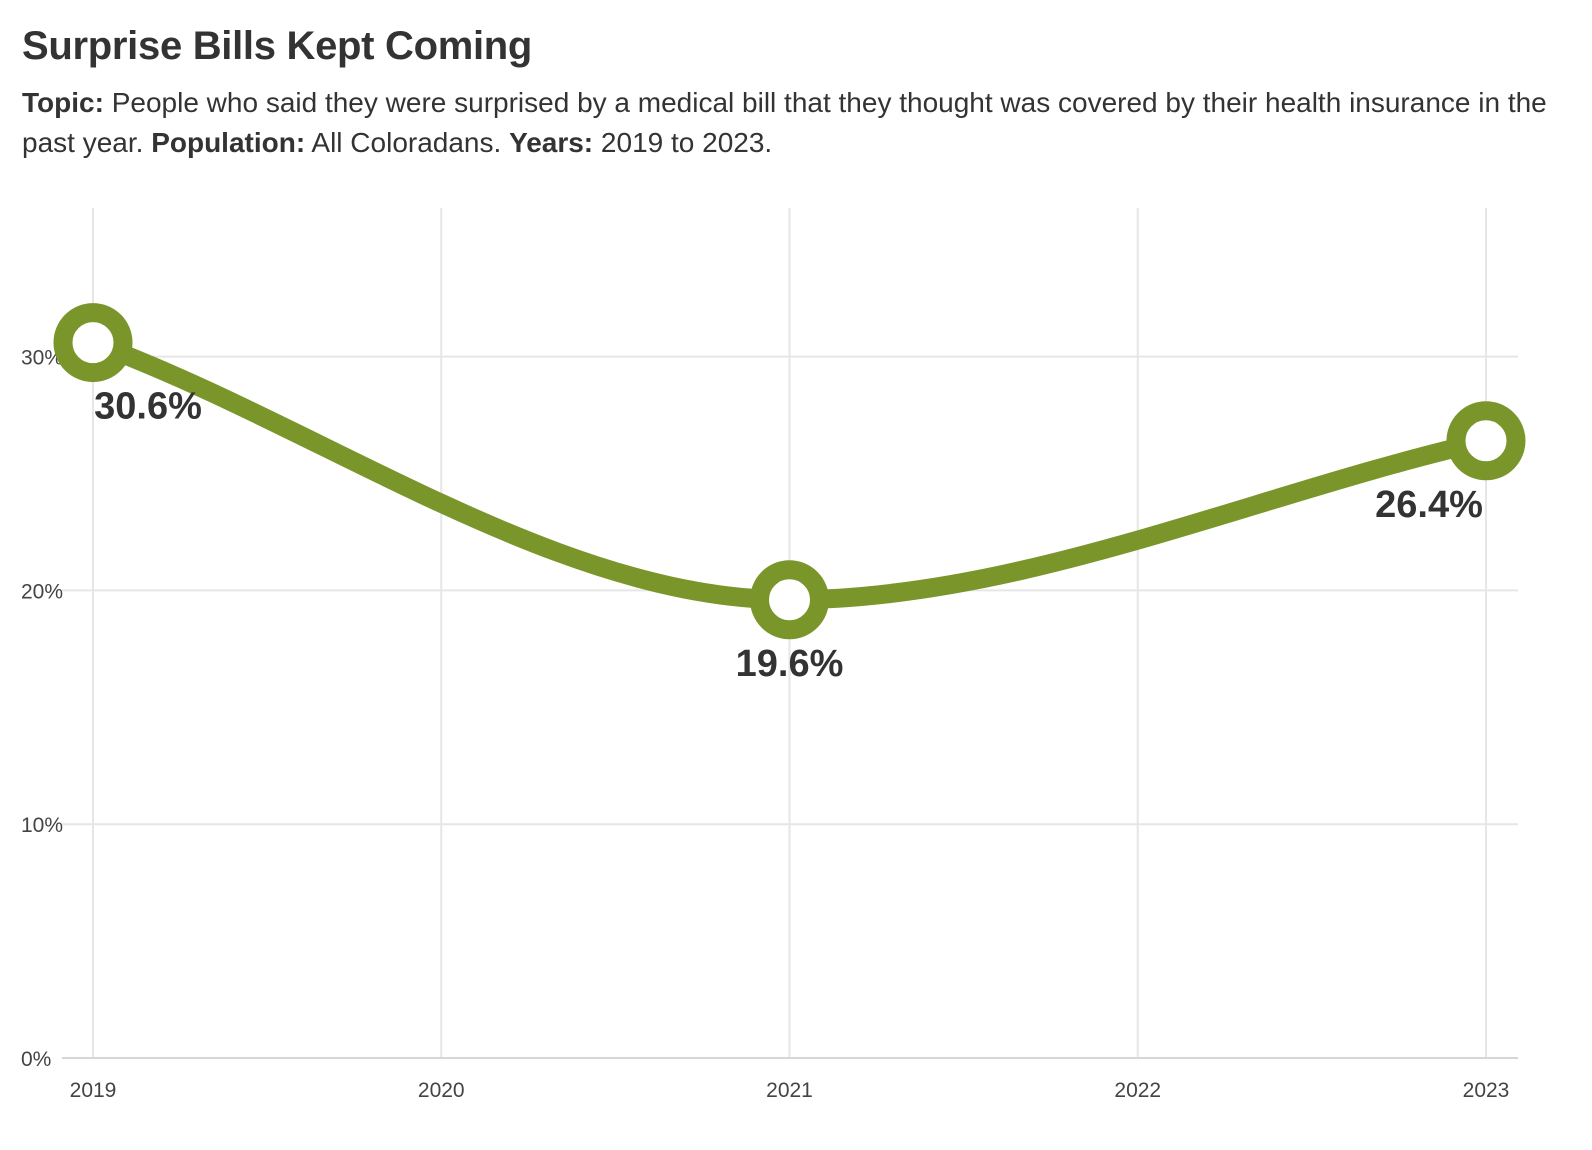  I want to click on x-tick-label-2022: 2022, so click(1137, 1090).